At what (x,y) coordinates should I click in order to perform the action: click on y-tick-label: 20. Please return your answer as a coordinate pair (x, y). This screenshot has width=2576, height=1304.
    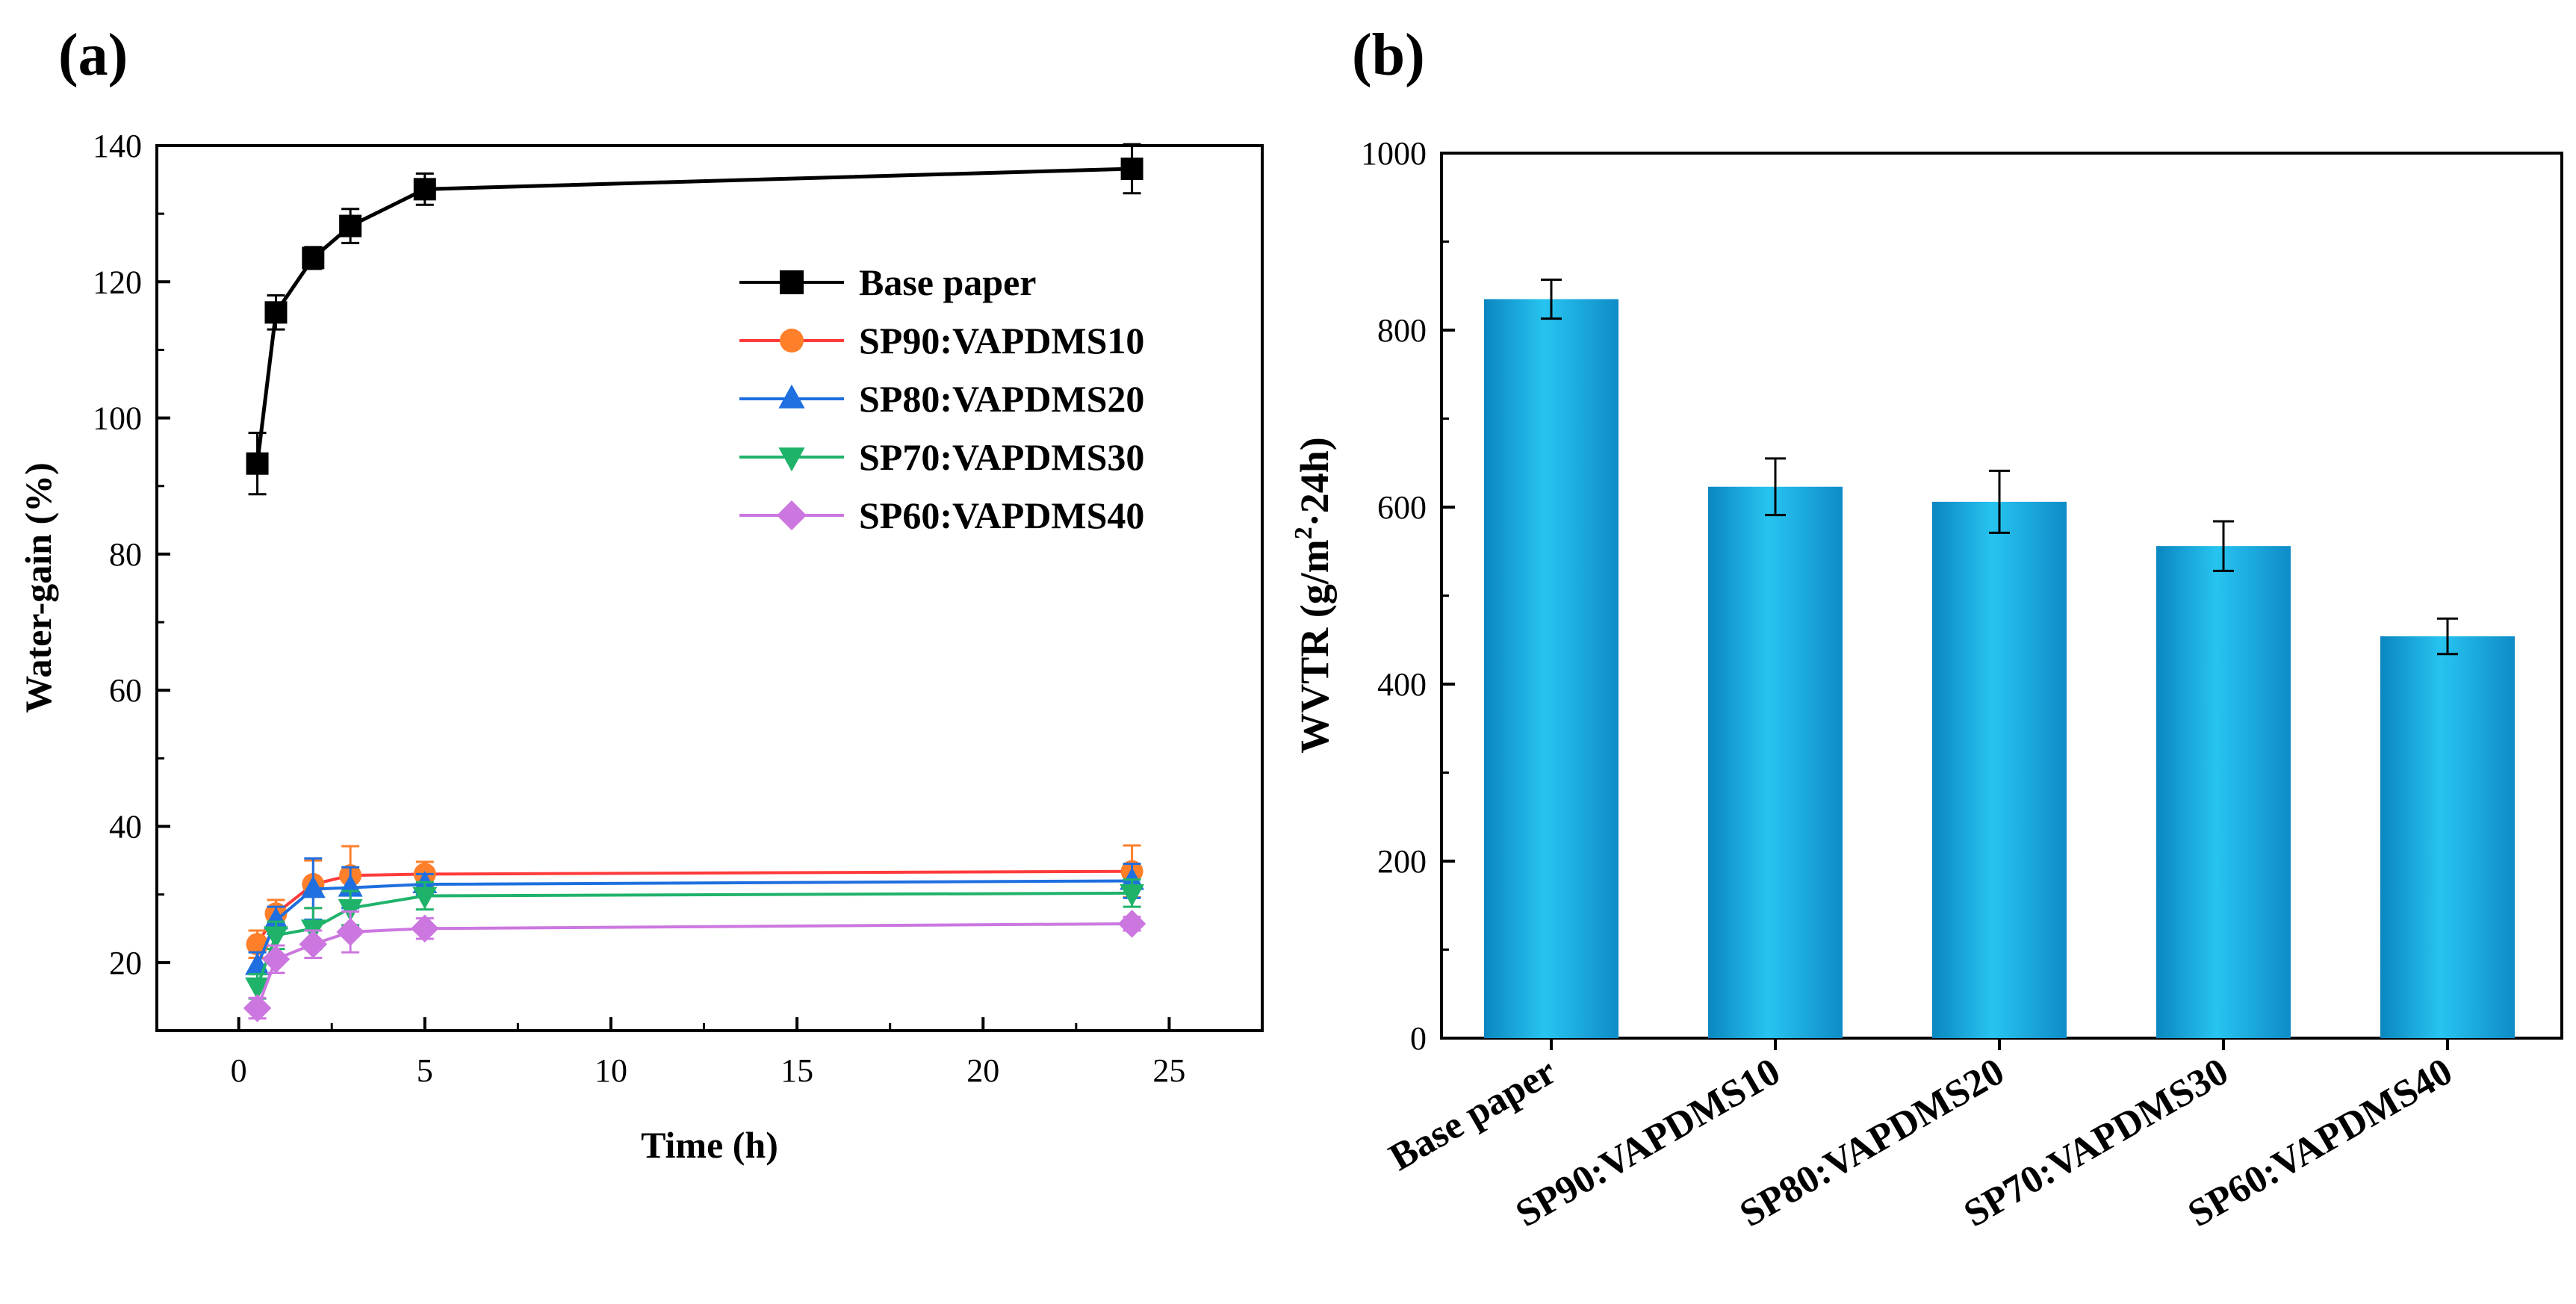
    Looking at the image, I should click on (126, 963).